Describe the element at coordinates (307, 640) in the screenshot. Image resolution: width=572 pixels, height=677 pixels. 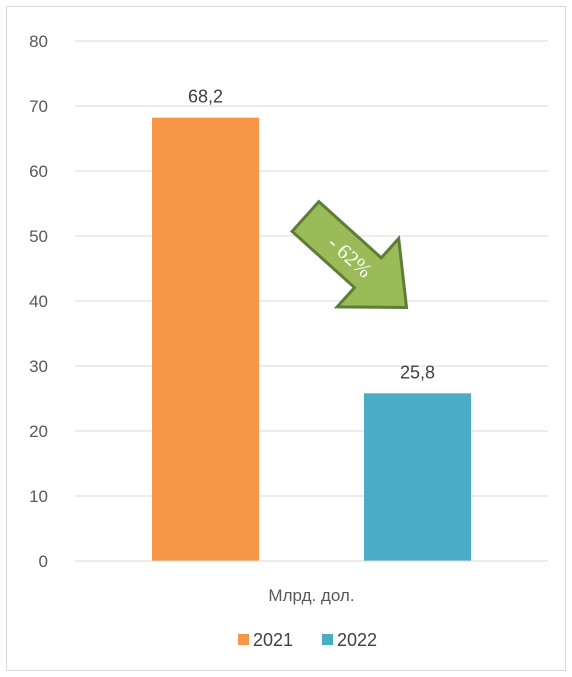
I see `legend: 2021 2022` at that location.